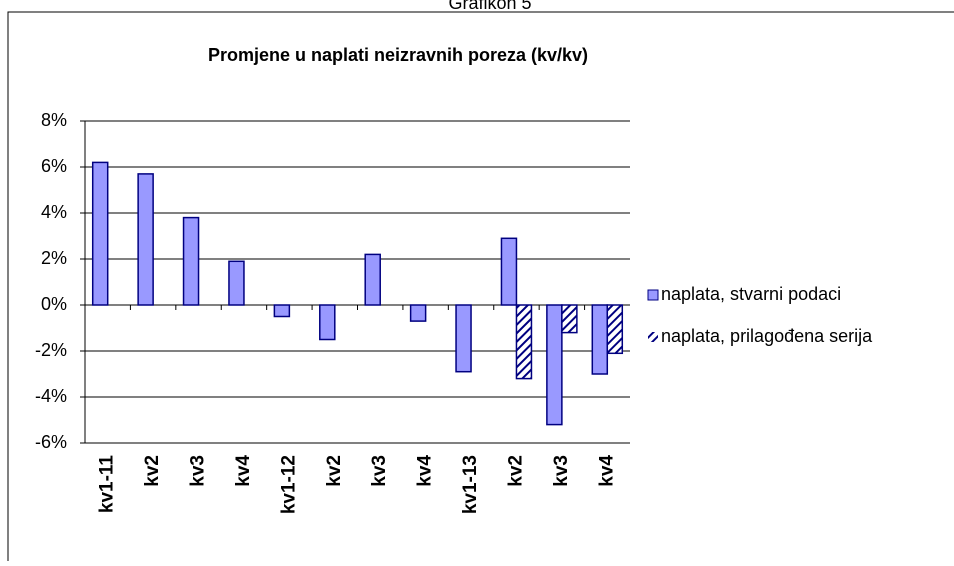 This screenshot has height=566, width=954. What do you see at coordinates (54, 120) in the screenshot?
I see `y-tick-label: 8%` at bounding box center [54, 120].